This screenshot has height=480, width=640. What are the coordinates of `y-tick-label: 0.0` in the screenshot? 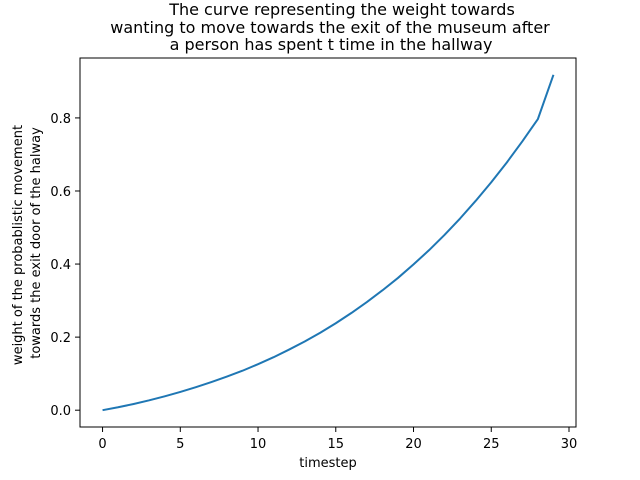 It's located at (60, 411).